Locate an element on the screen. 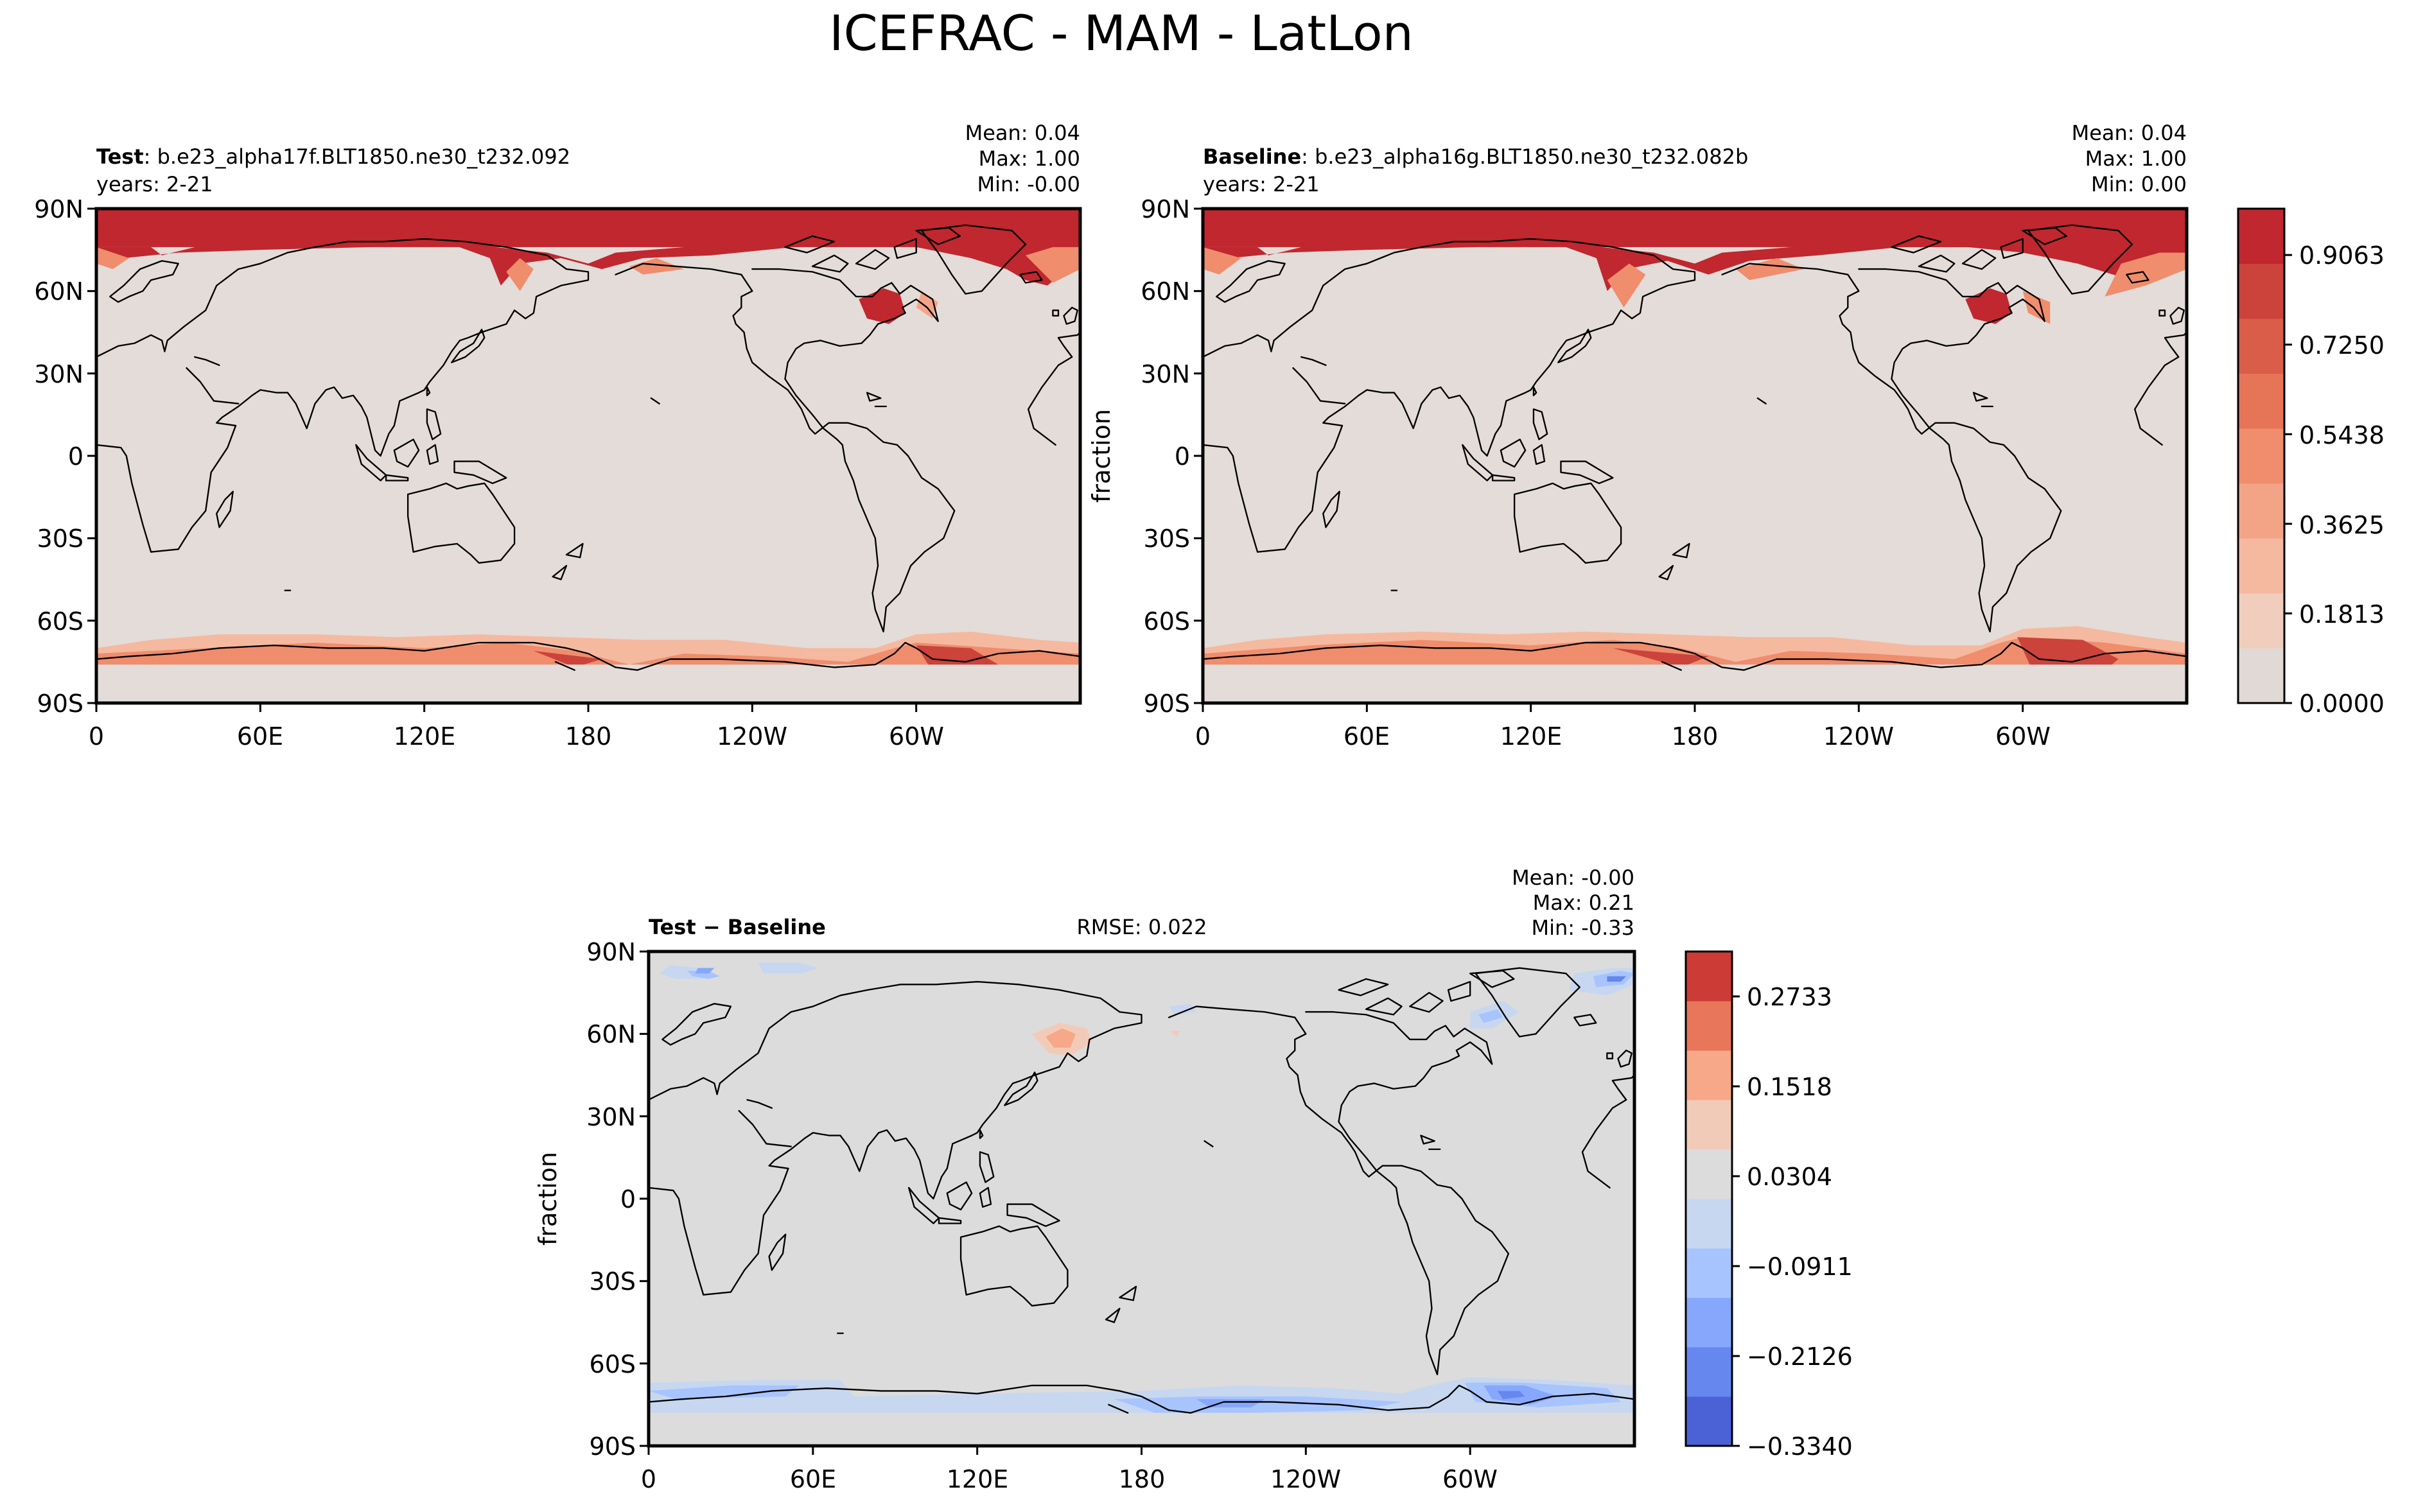 This screenshot has height=1512, width=2416. baseline-ytick: 30S is located at coordinates (1167, 539).